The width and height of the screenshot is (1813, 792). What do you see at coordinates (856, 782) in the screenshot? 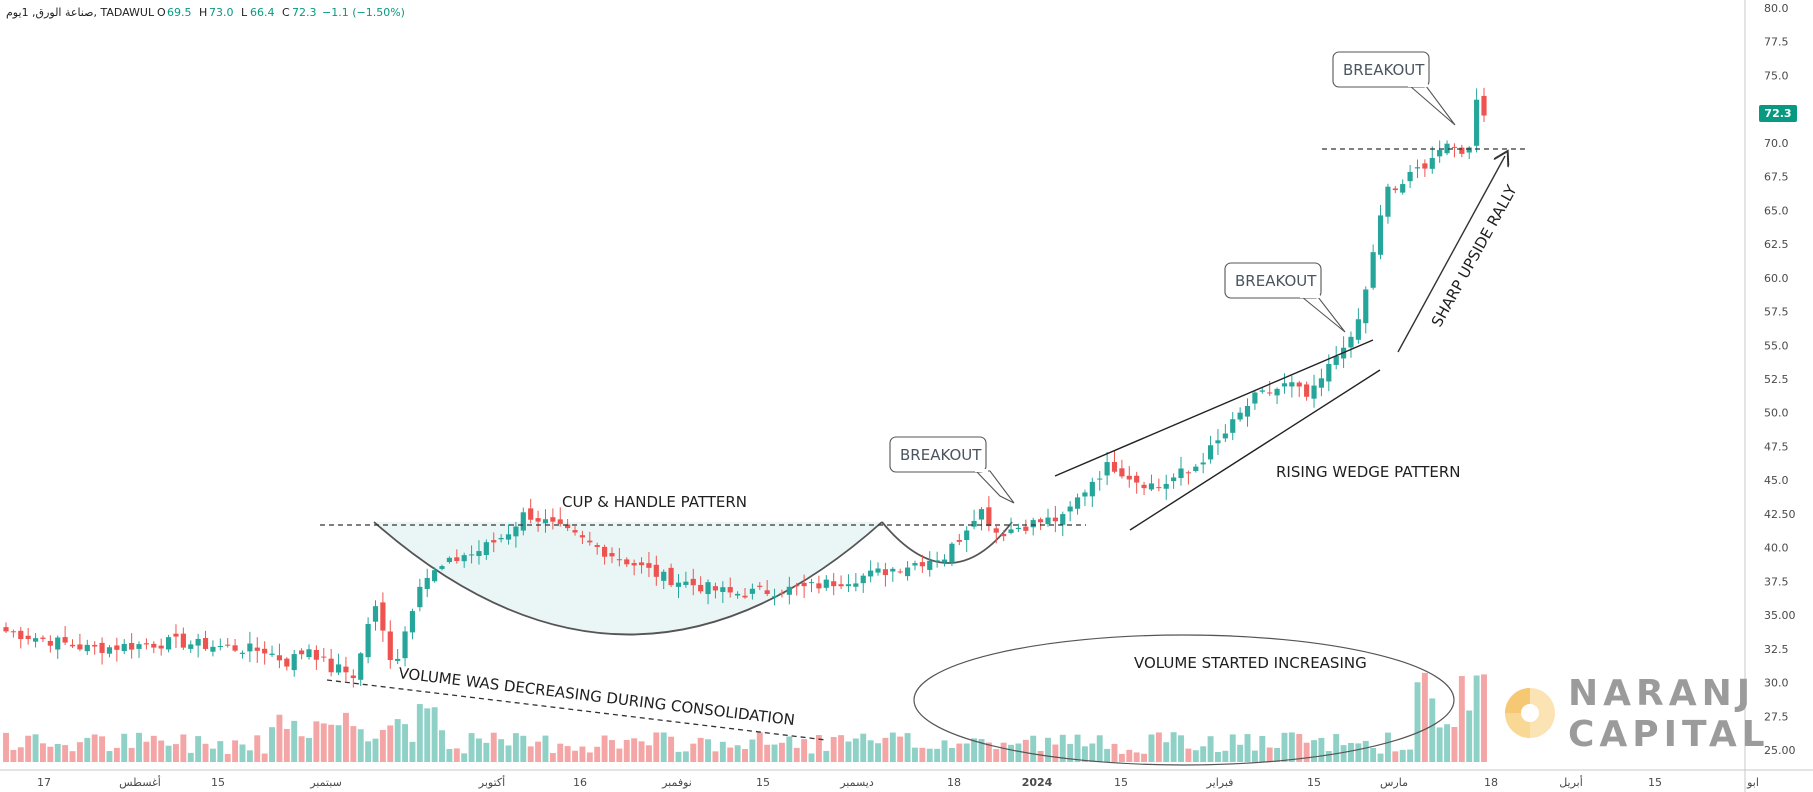
I see `time-tick-label: ديسمبر` at bounding box center [856, 782].